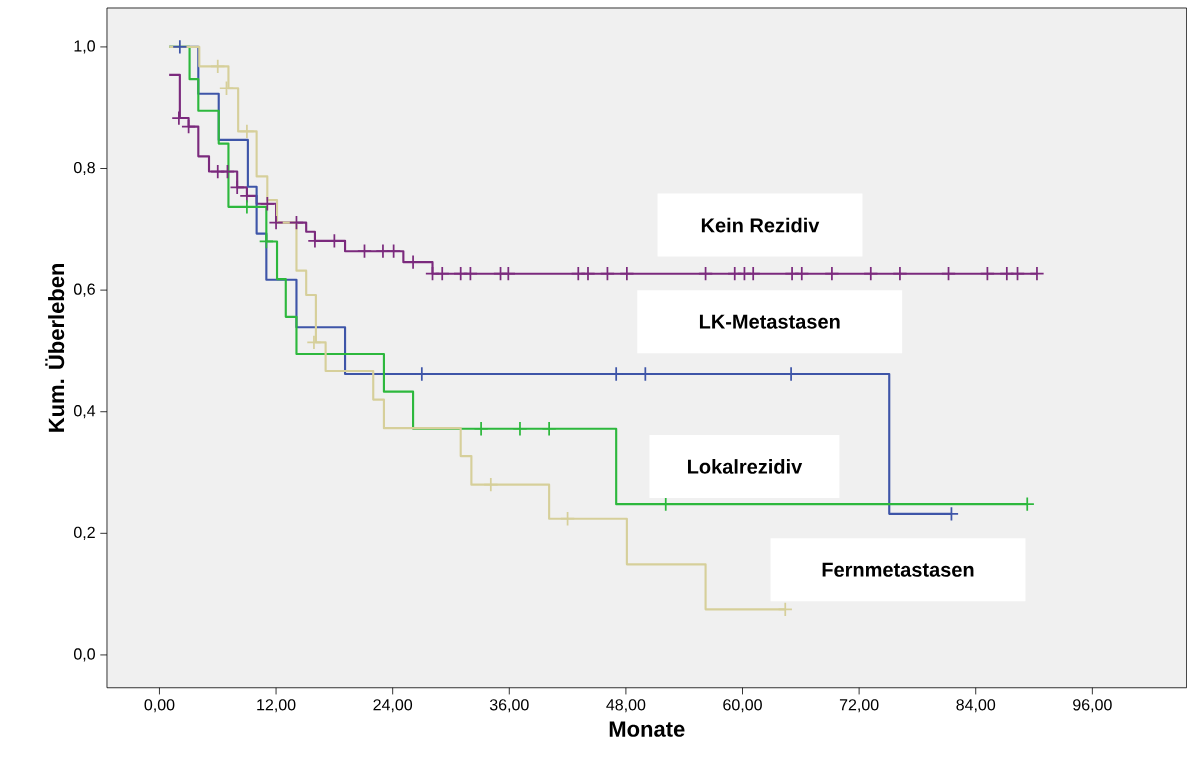  I want to click on y-tick-label: 0,6, so click(84, 290).